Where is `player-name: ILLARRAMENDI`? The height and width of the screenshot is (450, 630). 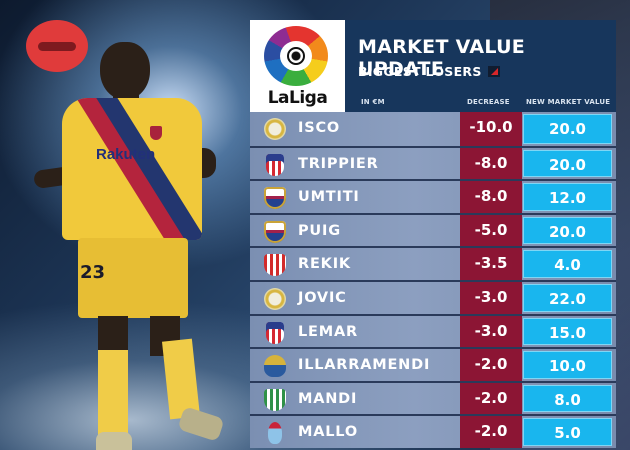
player-name: ILLARRAMENDI is located at coordinates (364, 365).